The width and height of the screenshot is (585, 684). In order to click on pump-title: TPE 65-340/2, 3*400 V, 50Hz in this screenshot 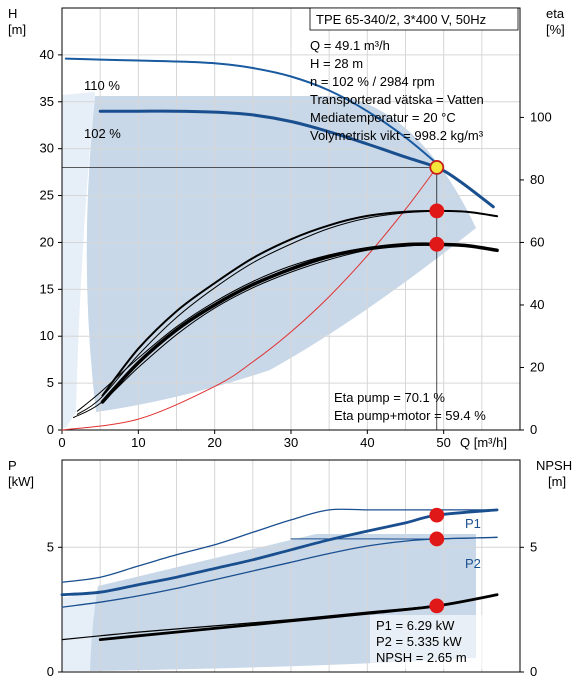, I will do `click(401, 19)`.